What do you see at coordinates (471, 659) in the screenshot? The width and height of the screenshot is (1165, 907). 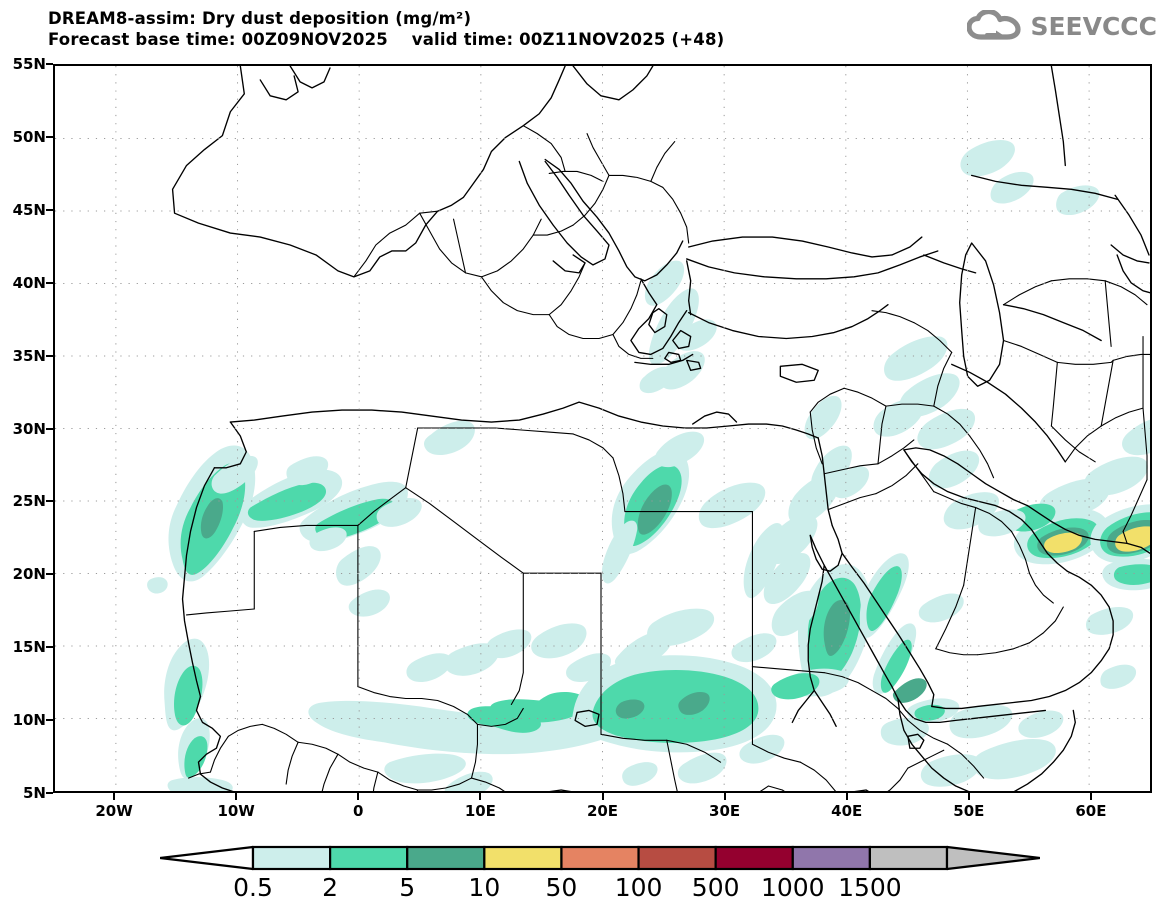 I see `contour-0p5-niger-n2` at bounding box center [471, 659].